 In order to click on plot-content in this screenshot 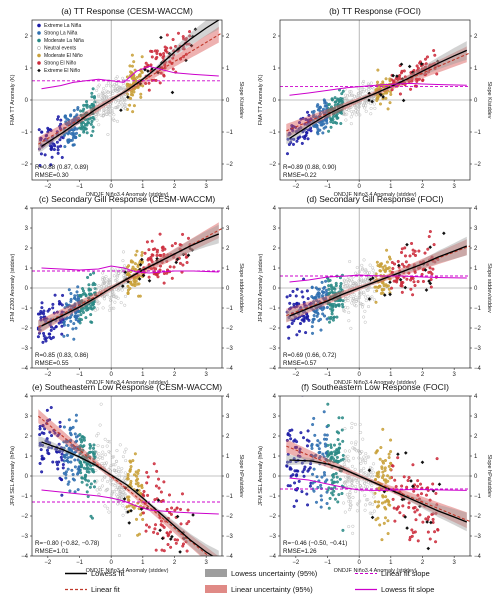, I will do `click(375, 100)`.